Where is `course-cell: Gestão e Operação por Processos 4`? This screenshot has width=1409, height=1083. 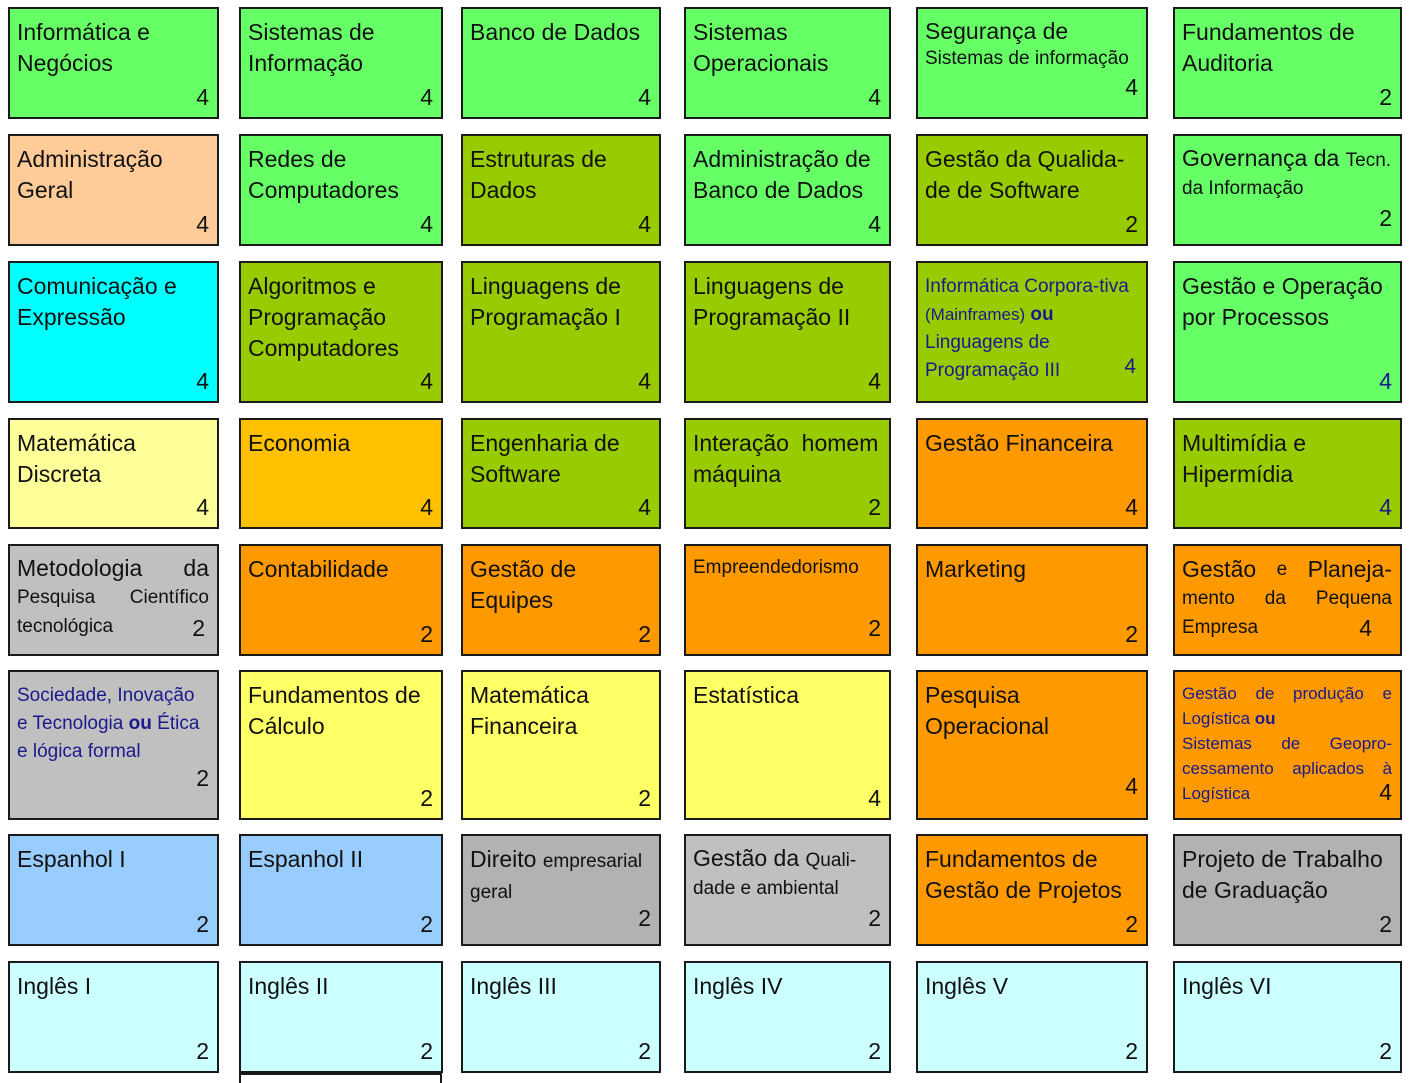 course-cell: Gestão e Operação por Processos 4 is located at coordinates (1287, 332).